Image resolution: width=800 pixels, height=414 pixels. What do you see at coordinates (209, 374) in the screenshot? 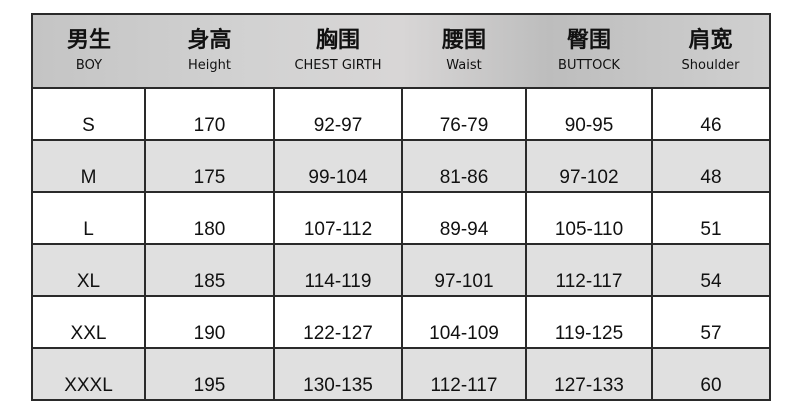
I see `cell-height: 195` at bounding box center [209, 374].